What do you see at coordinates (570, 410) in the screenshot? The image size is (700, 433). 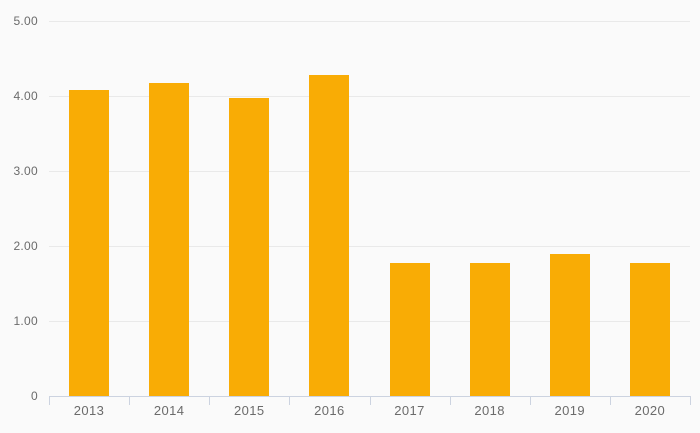 I see `x-tick-label-2019: 2019` at bounding box center [570, 410].